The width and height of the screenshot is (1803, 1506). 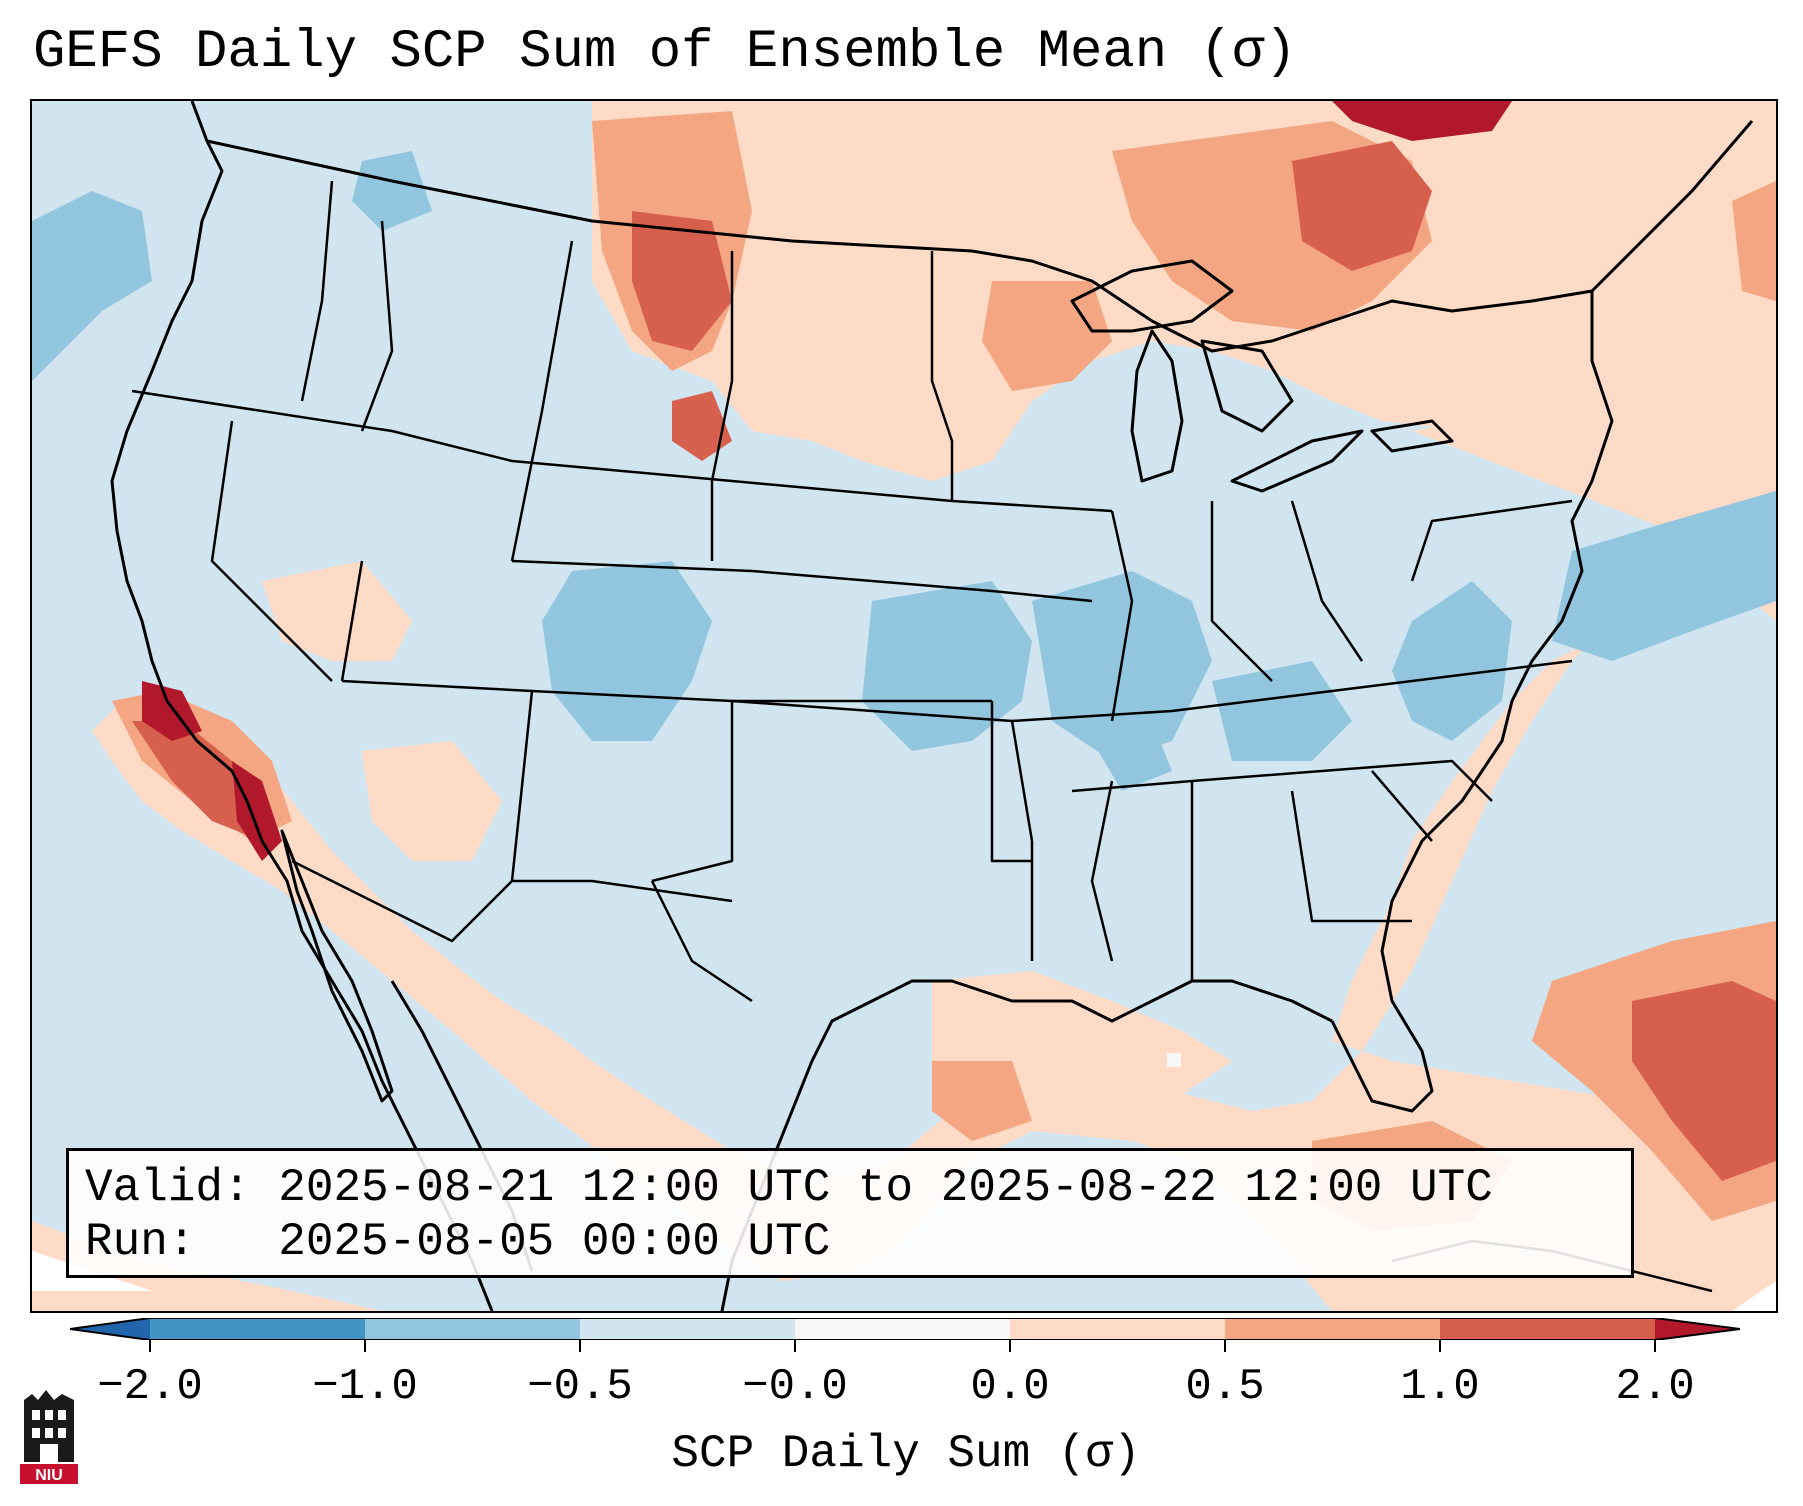 What do you see at coordinates (1412, 436) in the screenshot?
I see `lake-ontario` at bounding box center [1412, 436].